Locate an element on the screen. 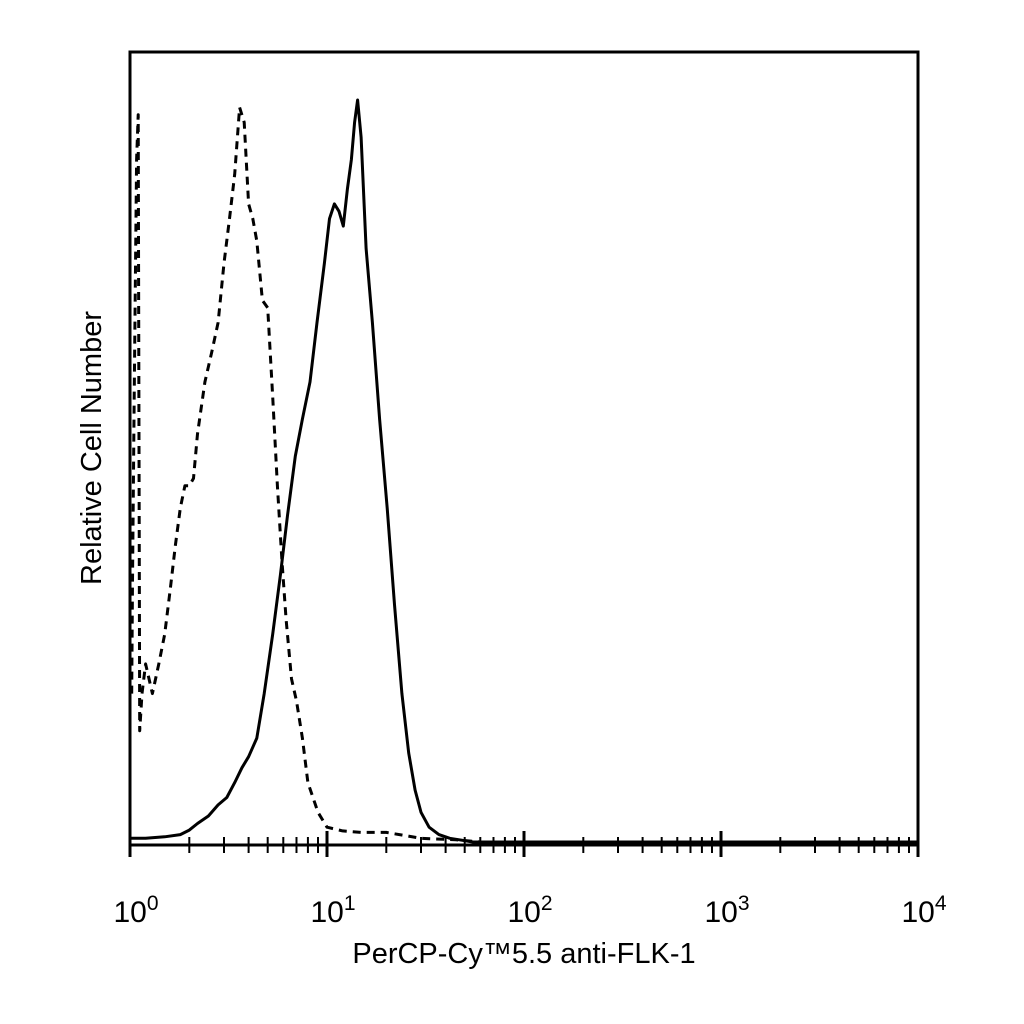 This screenshot has width=1024, height=1024. x-axis-title: PerCP-Cy™5.5 anti-FLK-1 is located at coordinates (523, 954).